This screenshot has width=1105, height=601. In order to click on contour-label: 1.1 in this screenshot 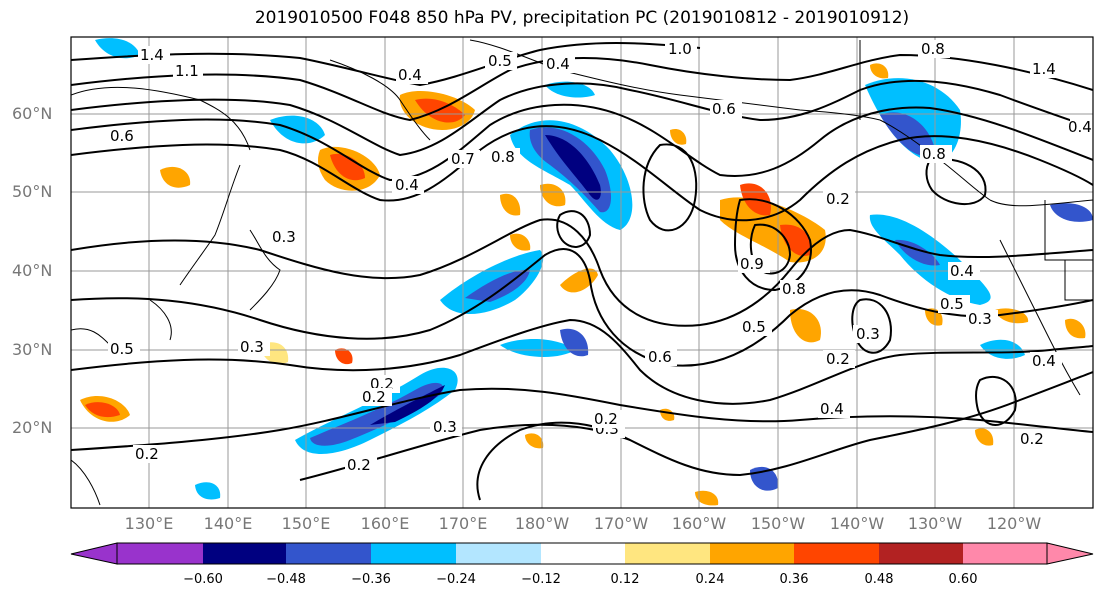, I will do `click(187, 71)`.